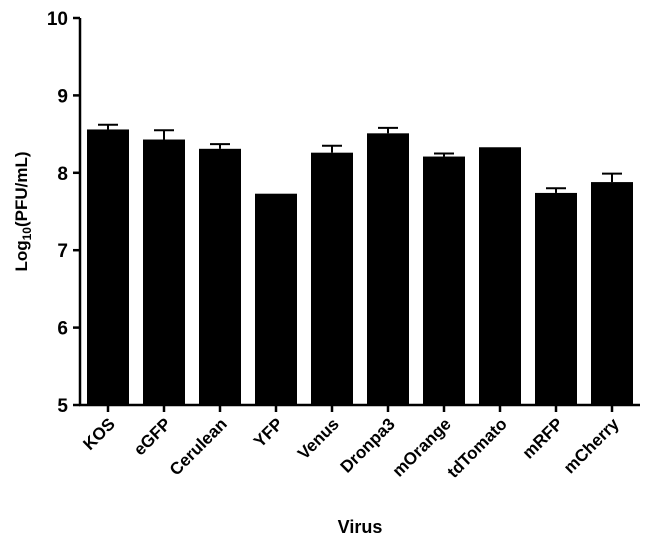  I want to click on error-bars-layer, so click(360, 158).